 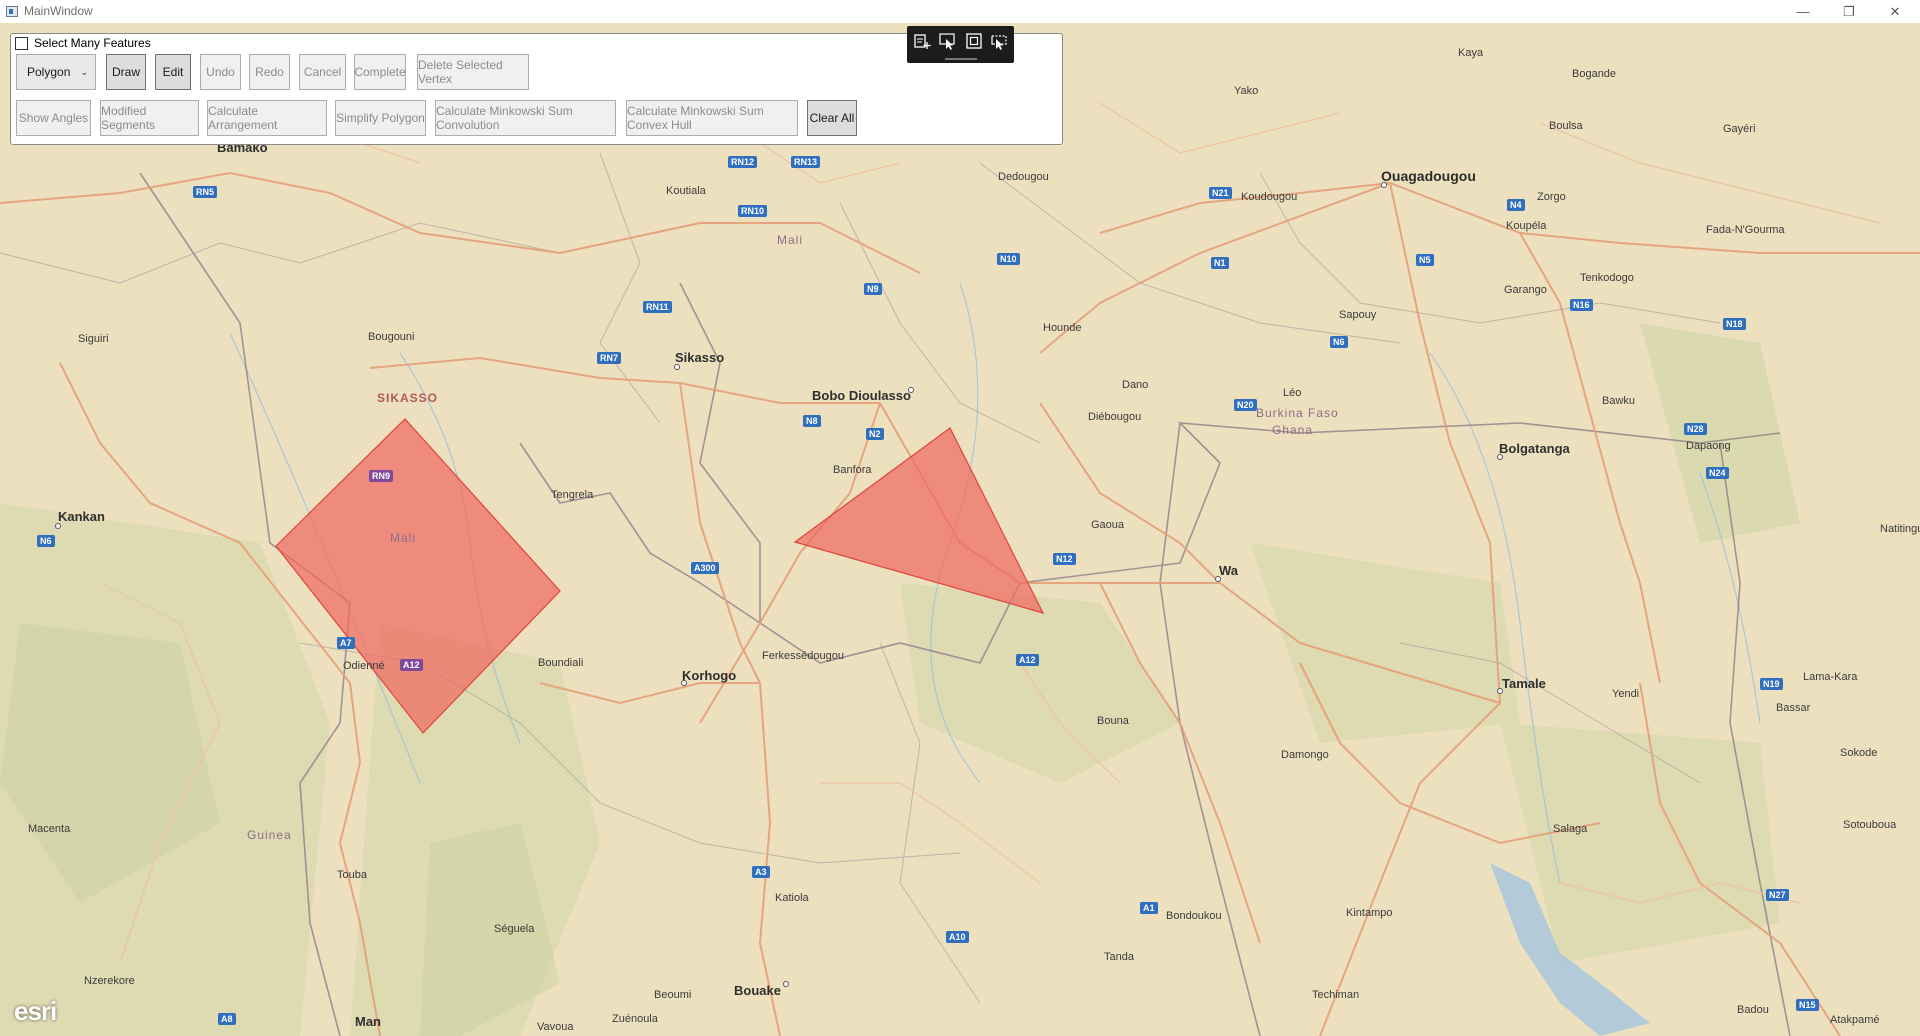 I want to click on edit-button: Edit, so click(x=173, y=72).